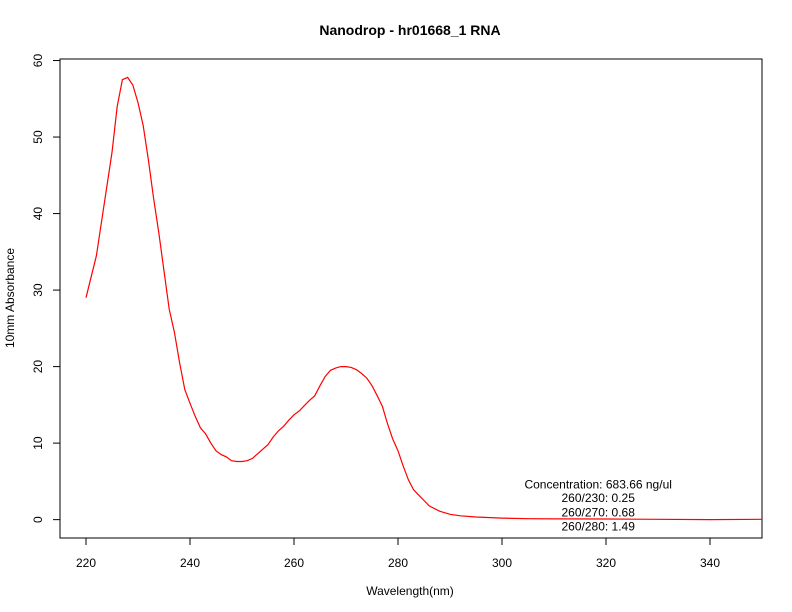 This screenshot has width=792, height=612. Describe the element at coordinates (86, 563) in the screenshot. I see `x-tick-label: 220` at that location.